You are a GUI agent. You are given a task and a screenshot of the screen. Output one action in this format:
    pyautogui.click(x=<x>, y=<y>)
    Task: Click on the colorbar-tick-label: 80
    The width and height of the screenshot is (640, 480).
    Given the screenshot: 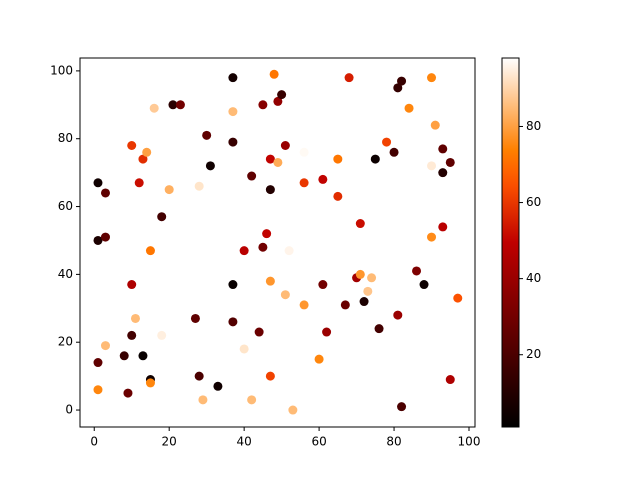 What is the action you would take?
    pyautogui.click(x=533, y=126)
    